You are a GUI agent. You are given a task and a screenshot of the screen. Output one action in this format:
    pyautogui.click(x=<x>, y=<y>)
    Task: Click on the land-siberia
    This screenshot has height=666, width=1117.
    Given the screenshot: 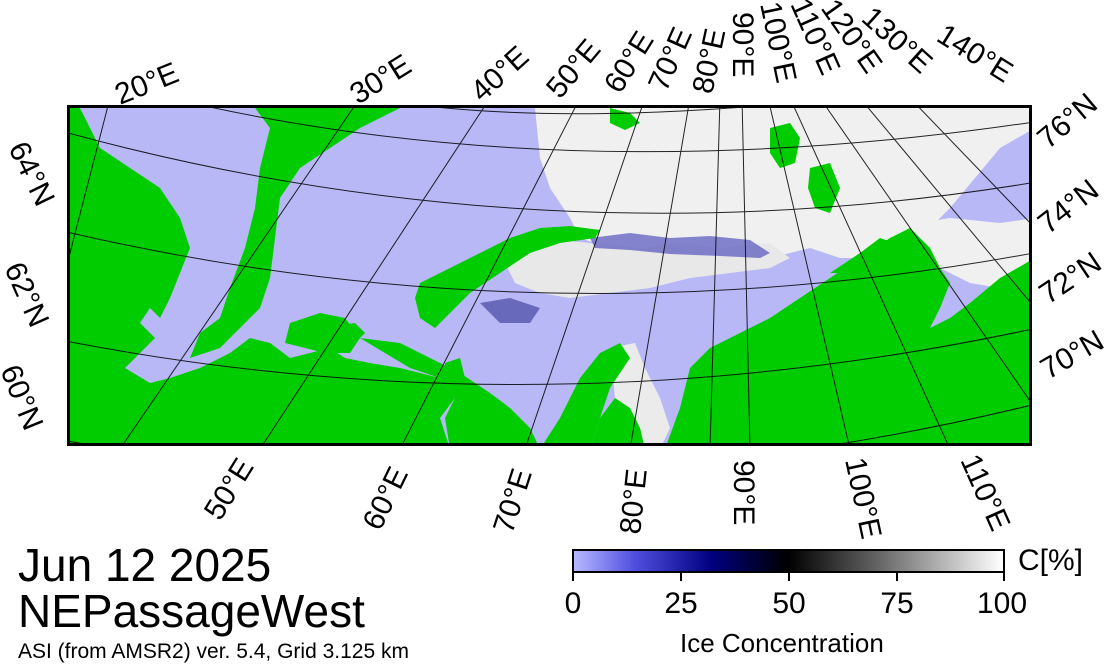 What is the action you would take?
    pyautogui.click(x=848, y=335)
    